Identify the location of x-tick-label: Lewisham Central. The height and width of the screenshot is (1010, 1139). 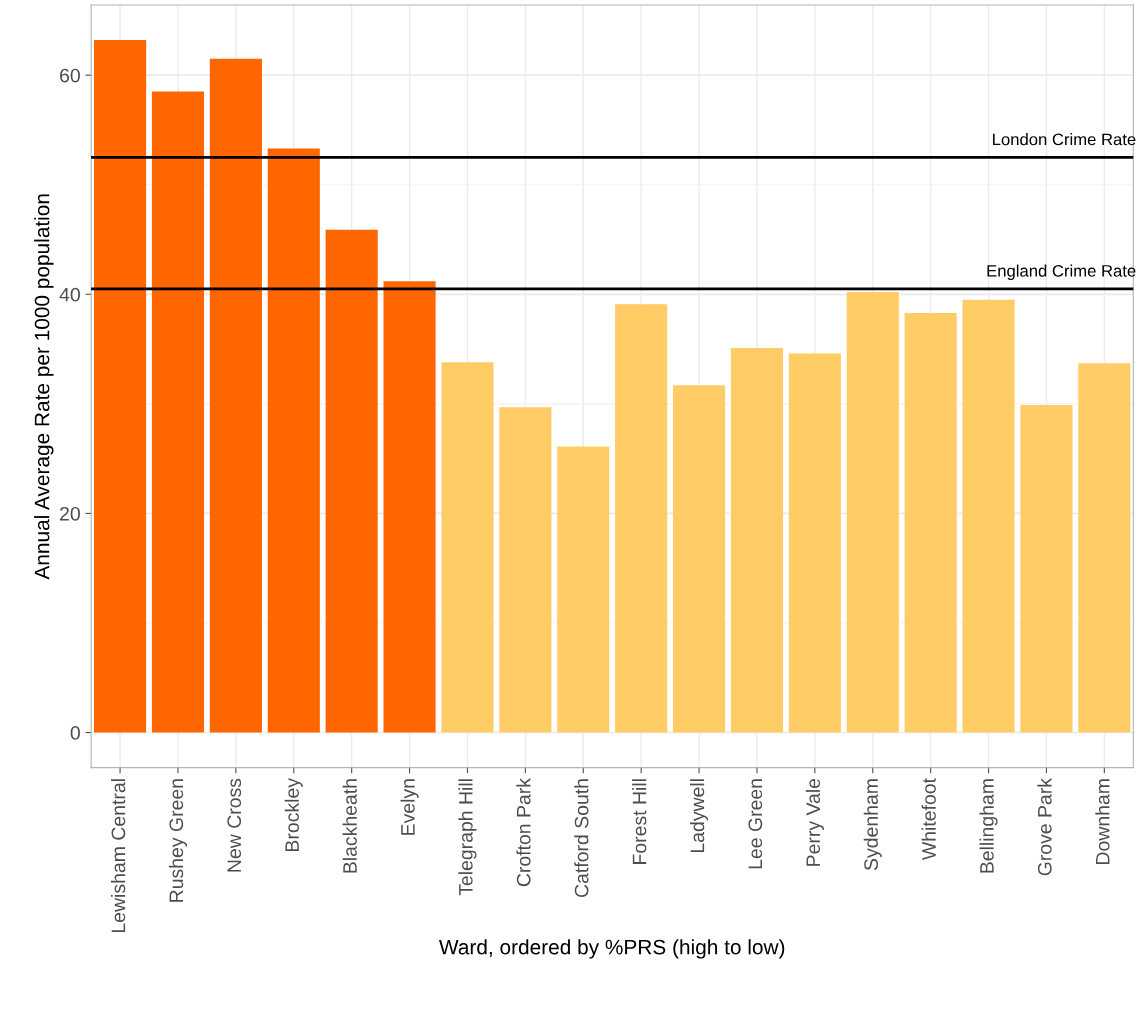
(118, 856).